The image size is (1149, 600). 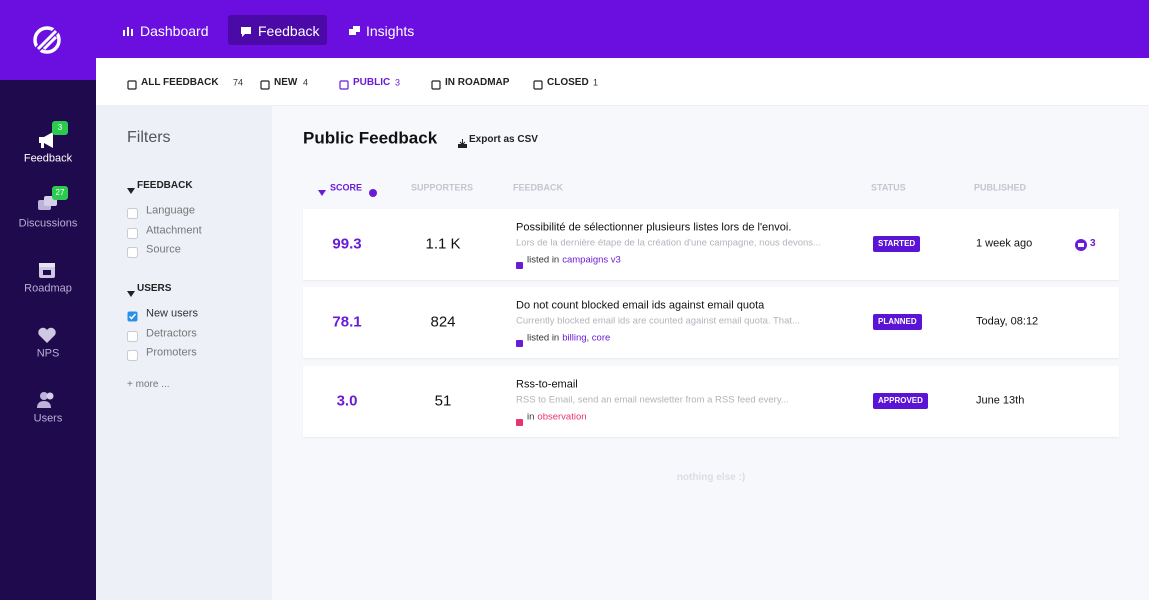 I want to click on published: 1 week ago, so click(x=1004, y=243).